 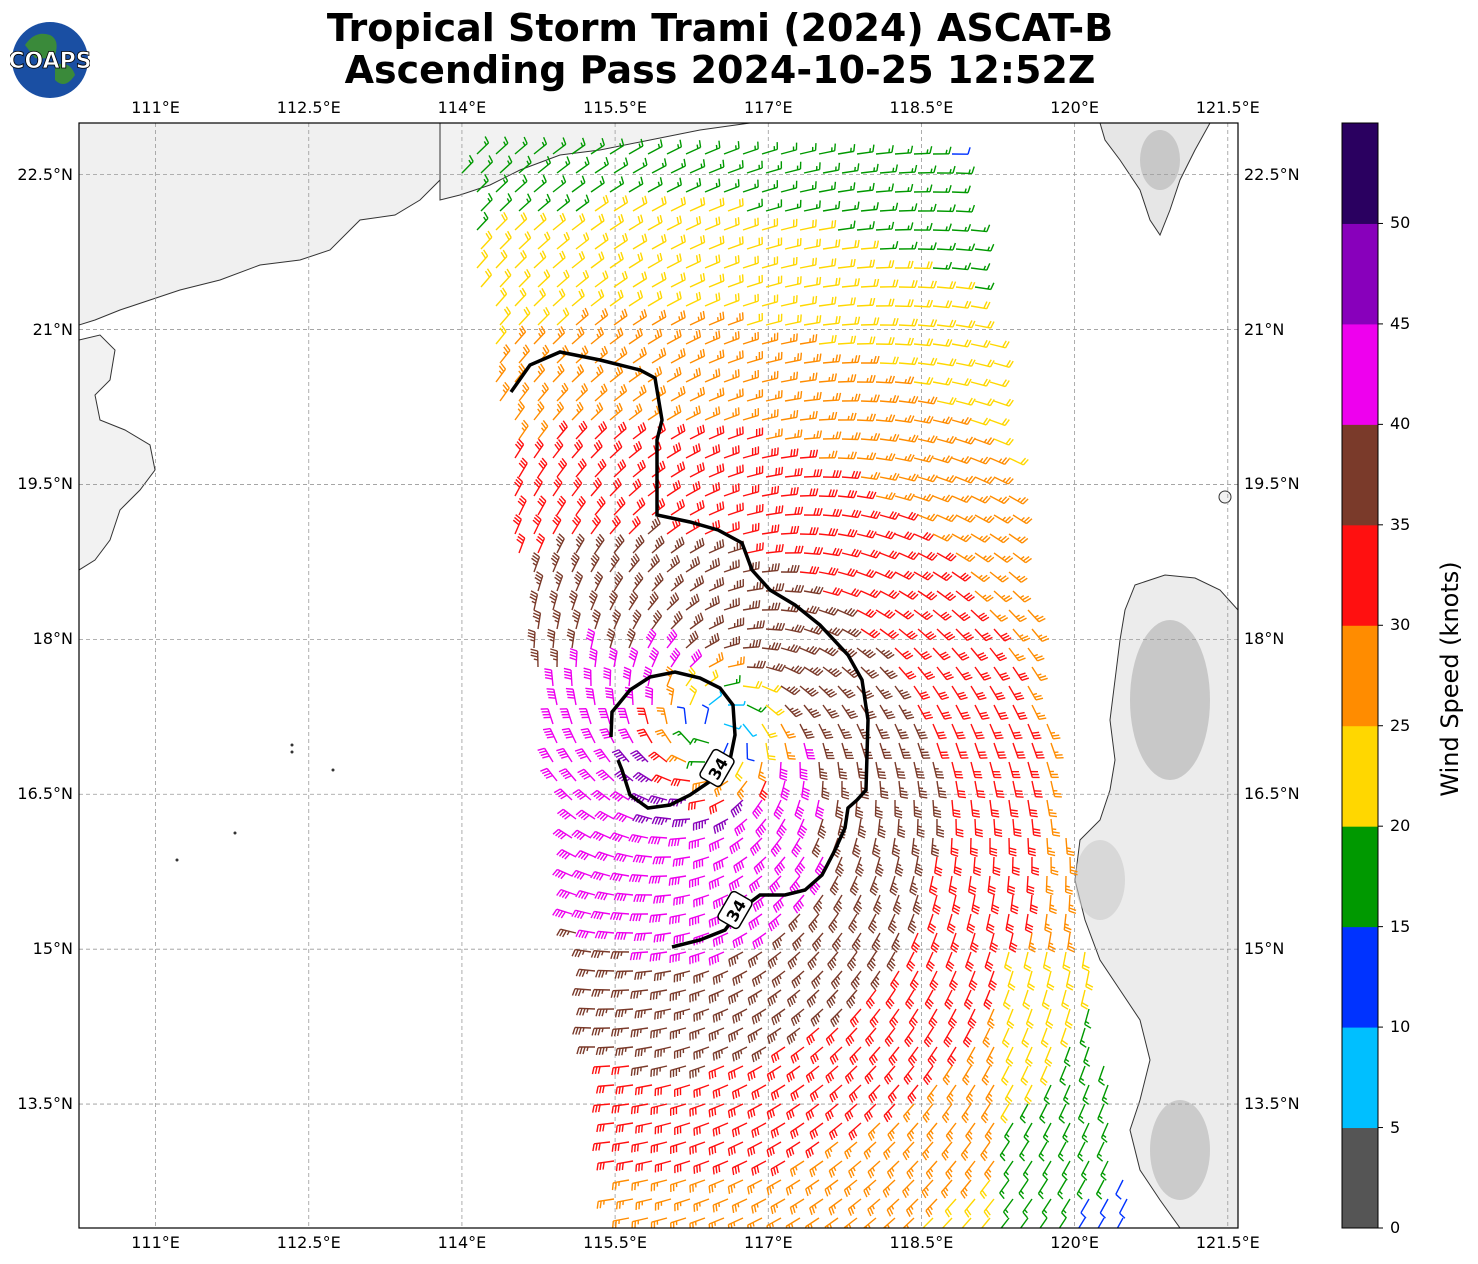 I want to click on colorbar-segment, so click(x=1360, y=575).